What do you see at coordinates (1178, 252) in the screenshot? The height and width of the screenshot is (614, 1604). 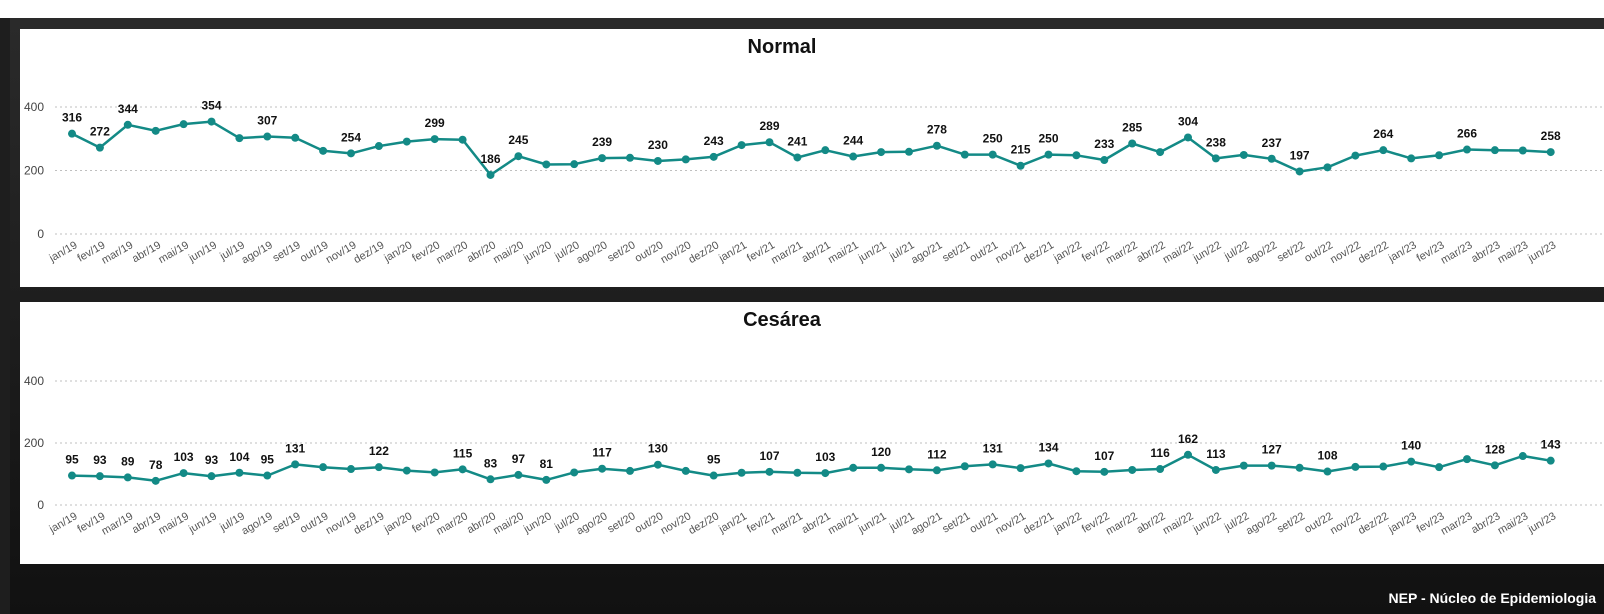 I see `x-tick-label: mai/22` at bounding box center [1178, 252].